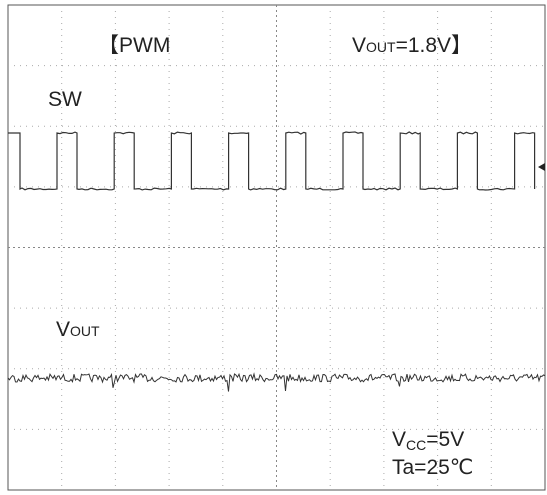 Image resolution: width=547 pixels, height=495 pixels. I want to click on mode-label: 【PWM, so click(134, 45).